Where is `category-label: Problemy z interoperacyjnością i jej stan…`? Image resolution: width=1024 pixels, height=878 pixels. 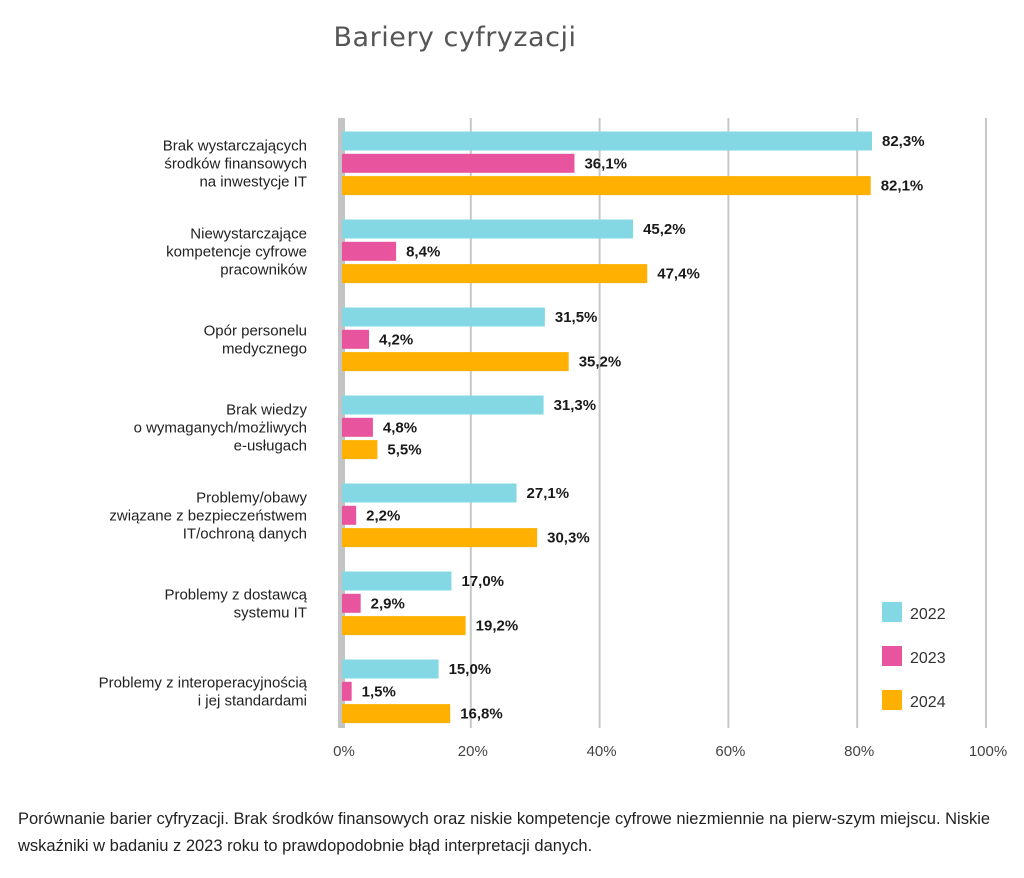 category-label: Problemy z interoperacyjnością i jej stan… is located at coordinates (203, 691).